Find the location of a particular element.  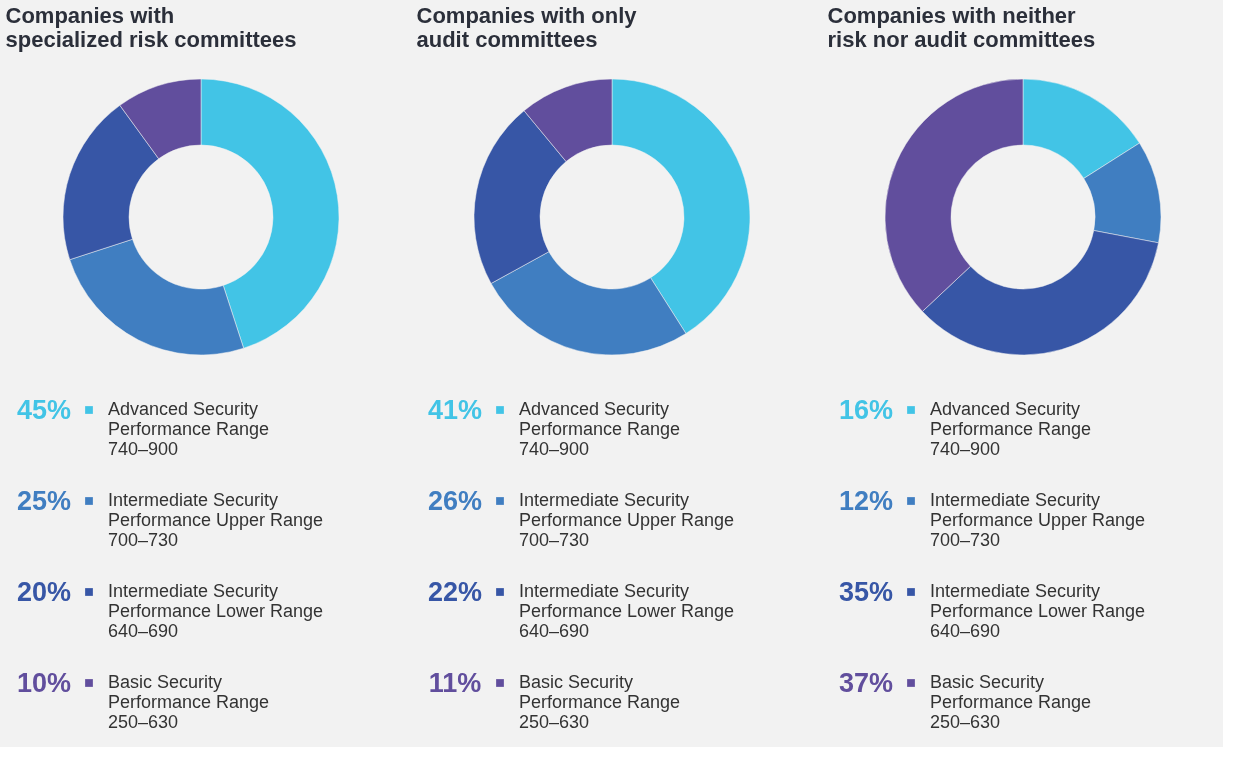

data-label: 37% is located at coordinates (866, 683).